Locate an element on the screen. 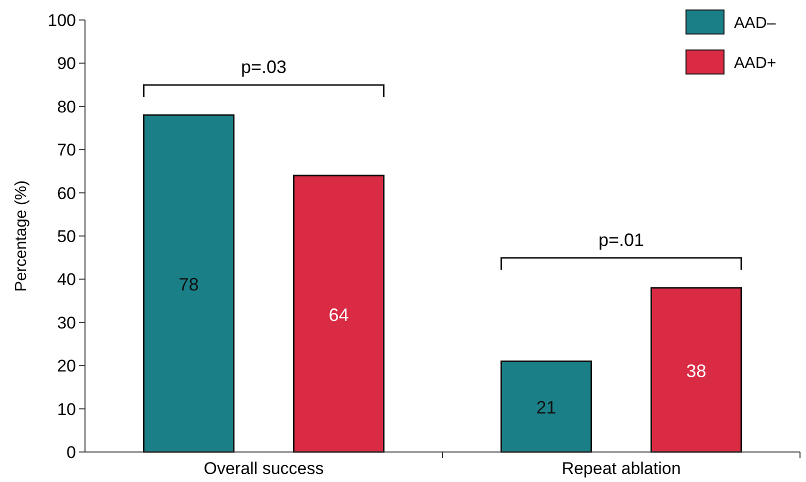  data-label: 78 is located at coordinates (188, 284).